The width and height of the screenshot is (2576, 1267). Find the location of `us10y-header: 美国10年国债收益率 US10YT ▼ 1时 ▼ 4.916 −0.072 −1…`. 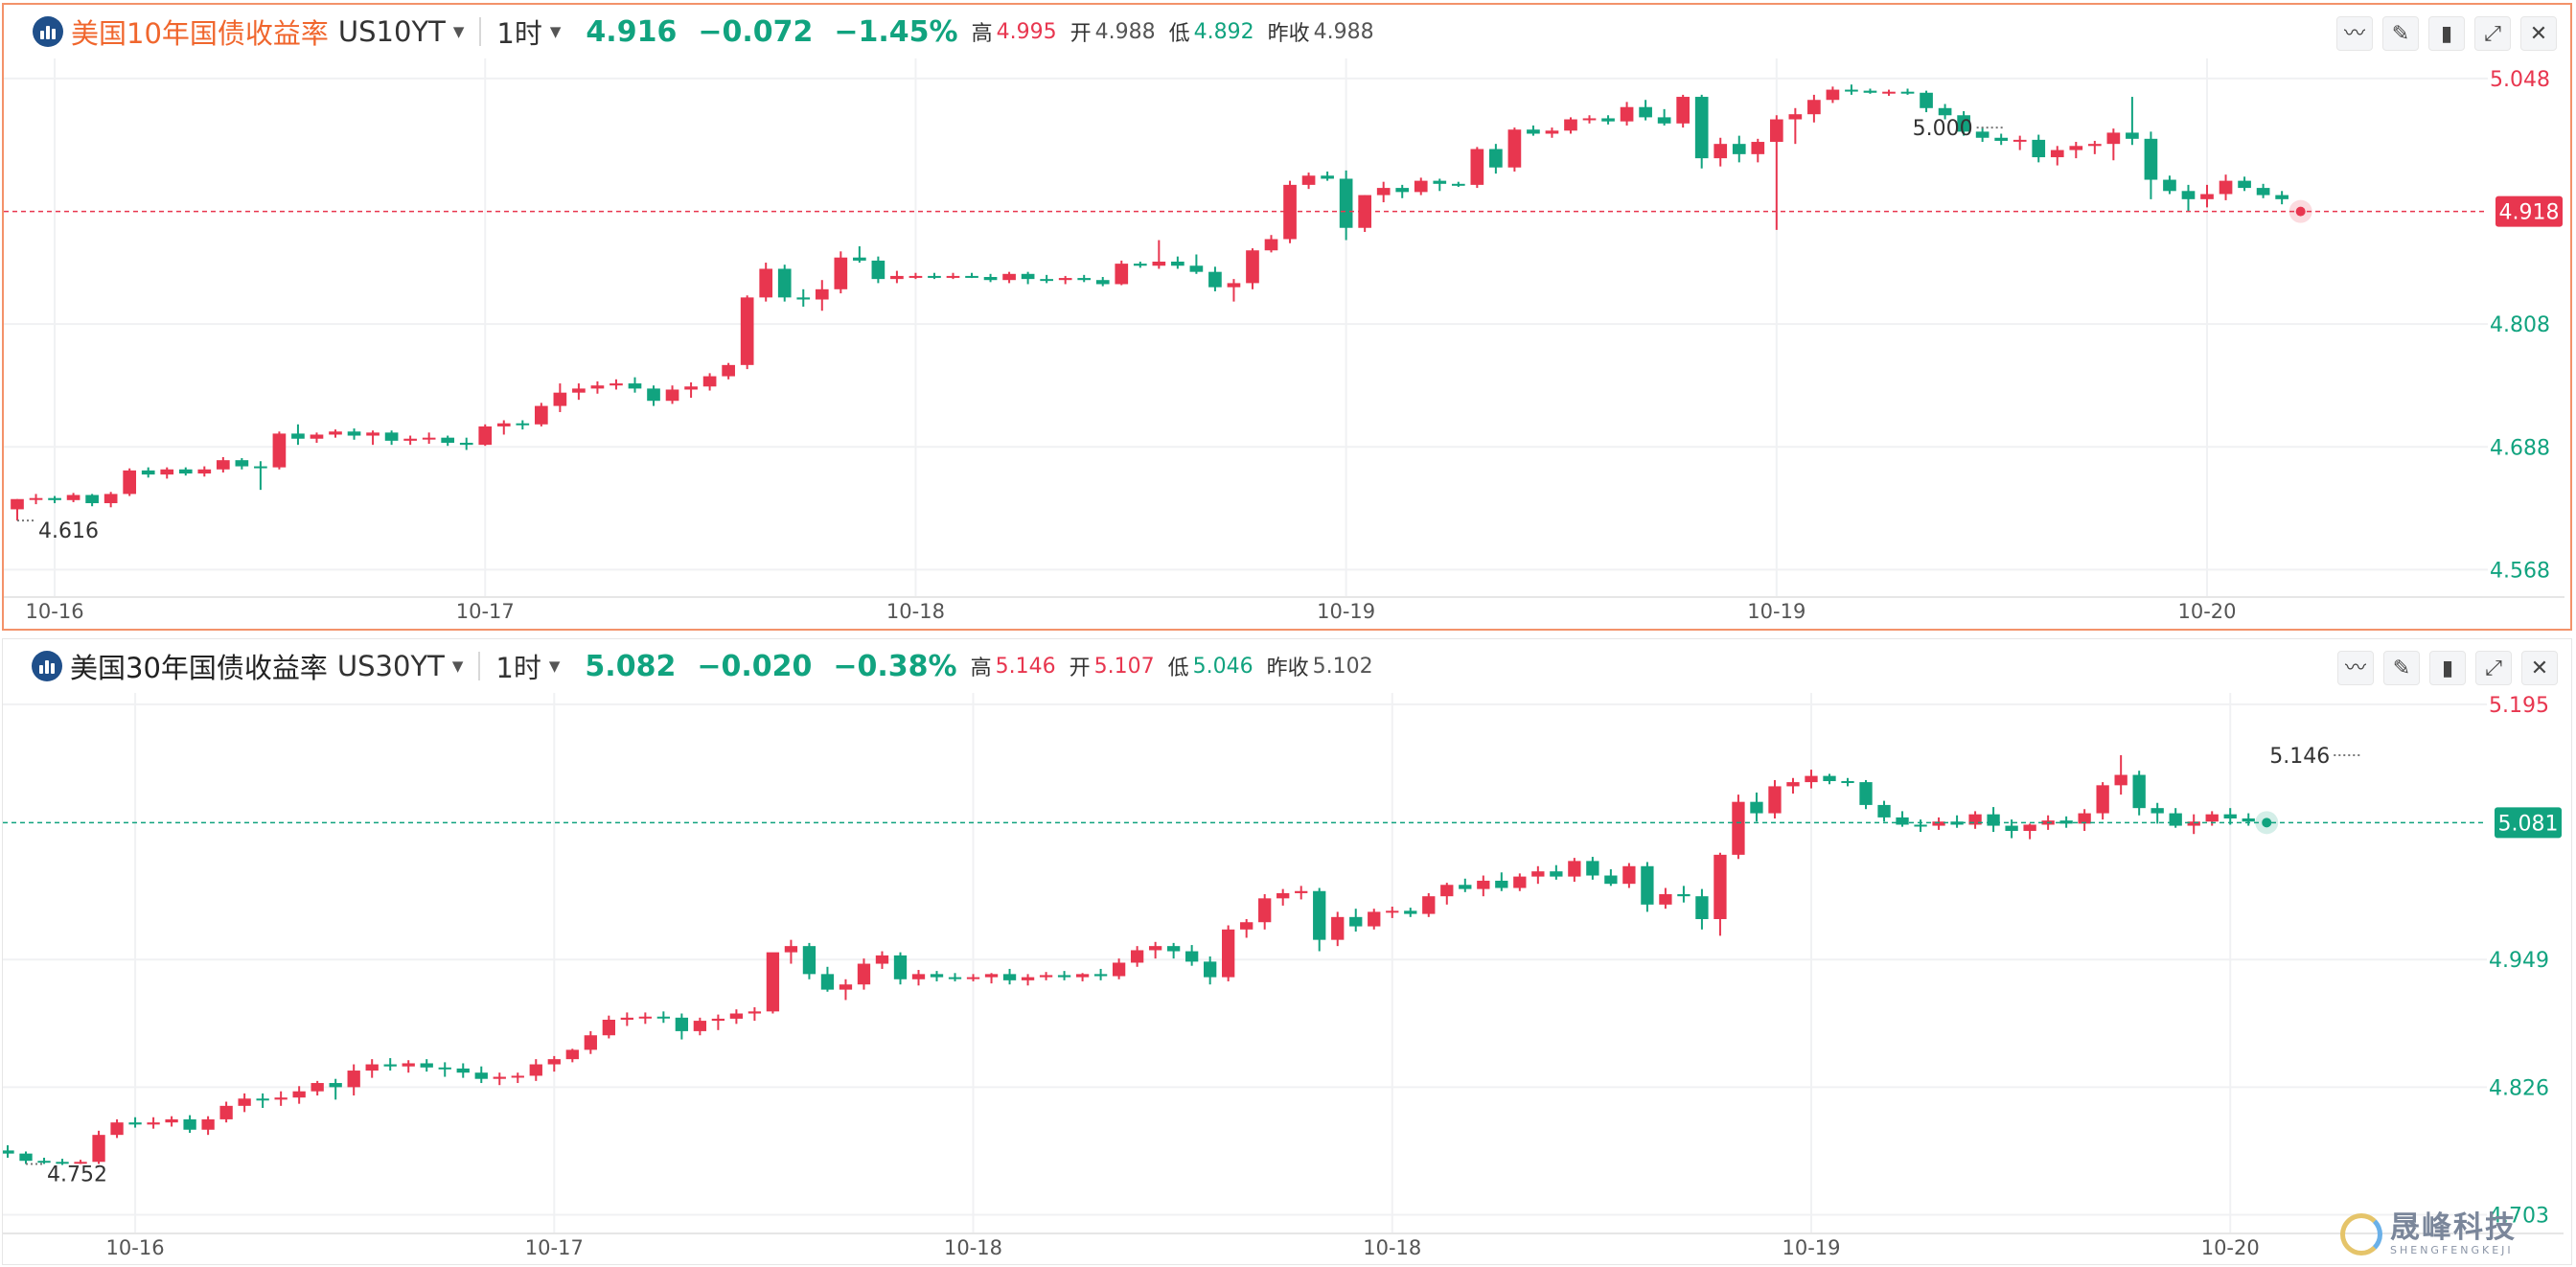

us10y-header: 美国10年国债收益率 US10YT ▼ 1时 ▼ 4.916 −0.072 −1… is located at coordinates (1287, 31).